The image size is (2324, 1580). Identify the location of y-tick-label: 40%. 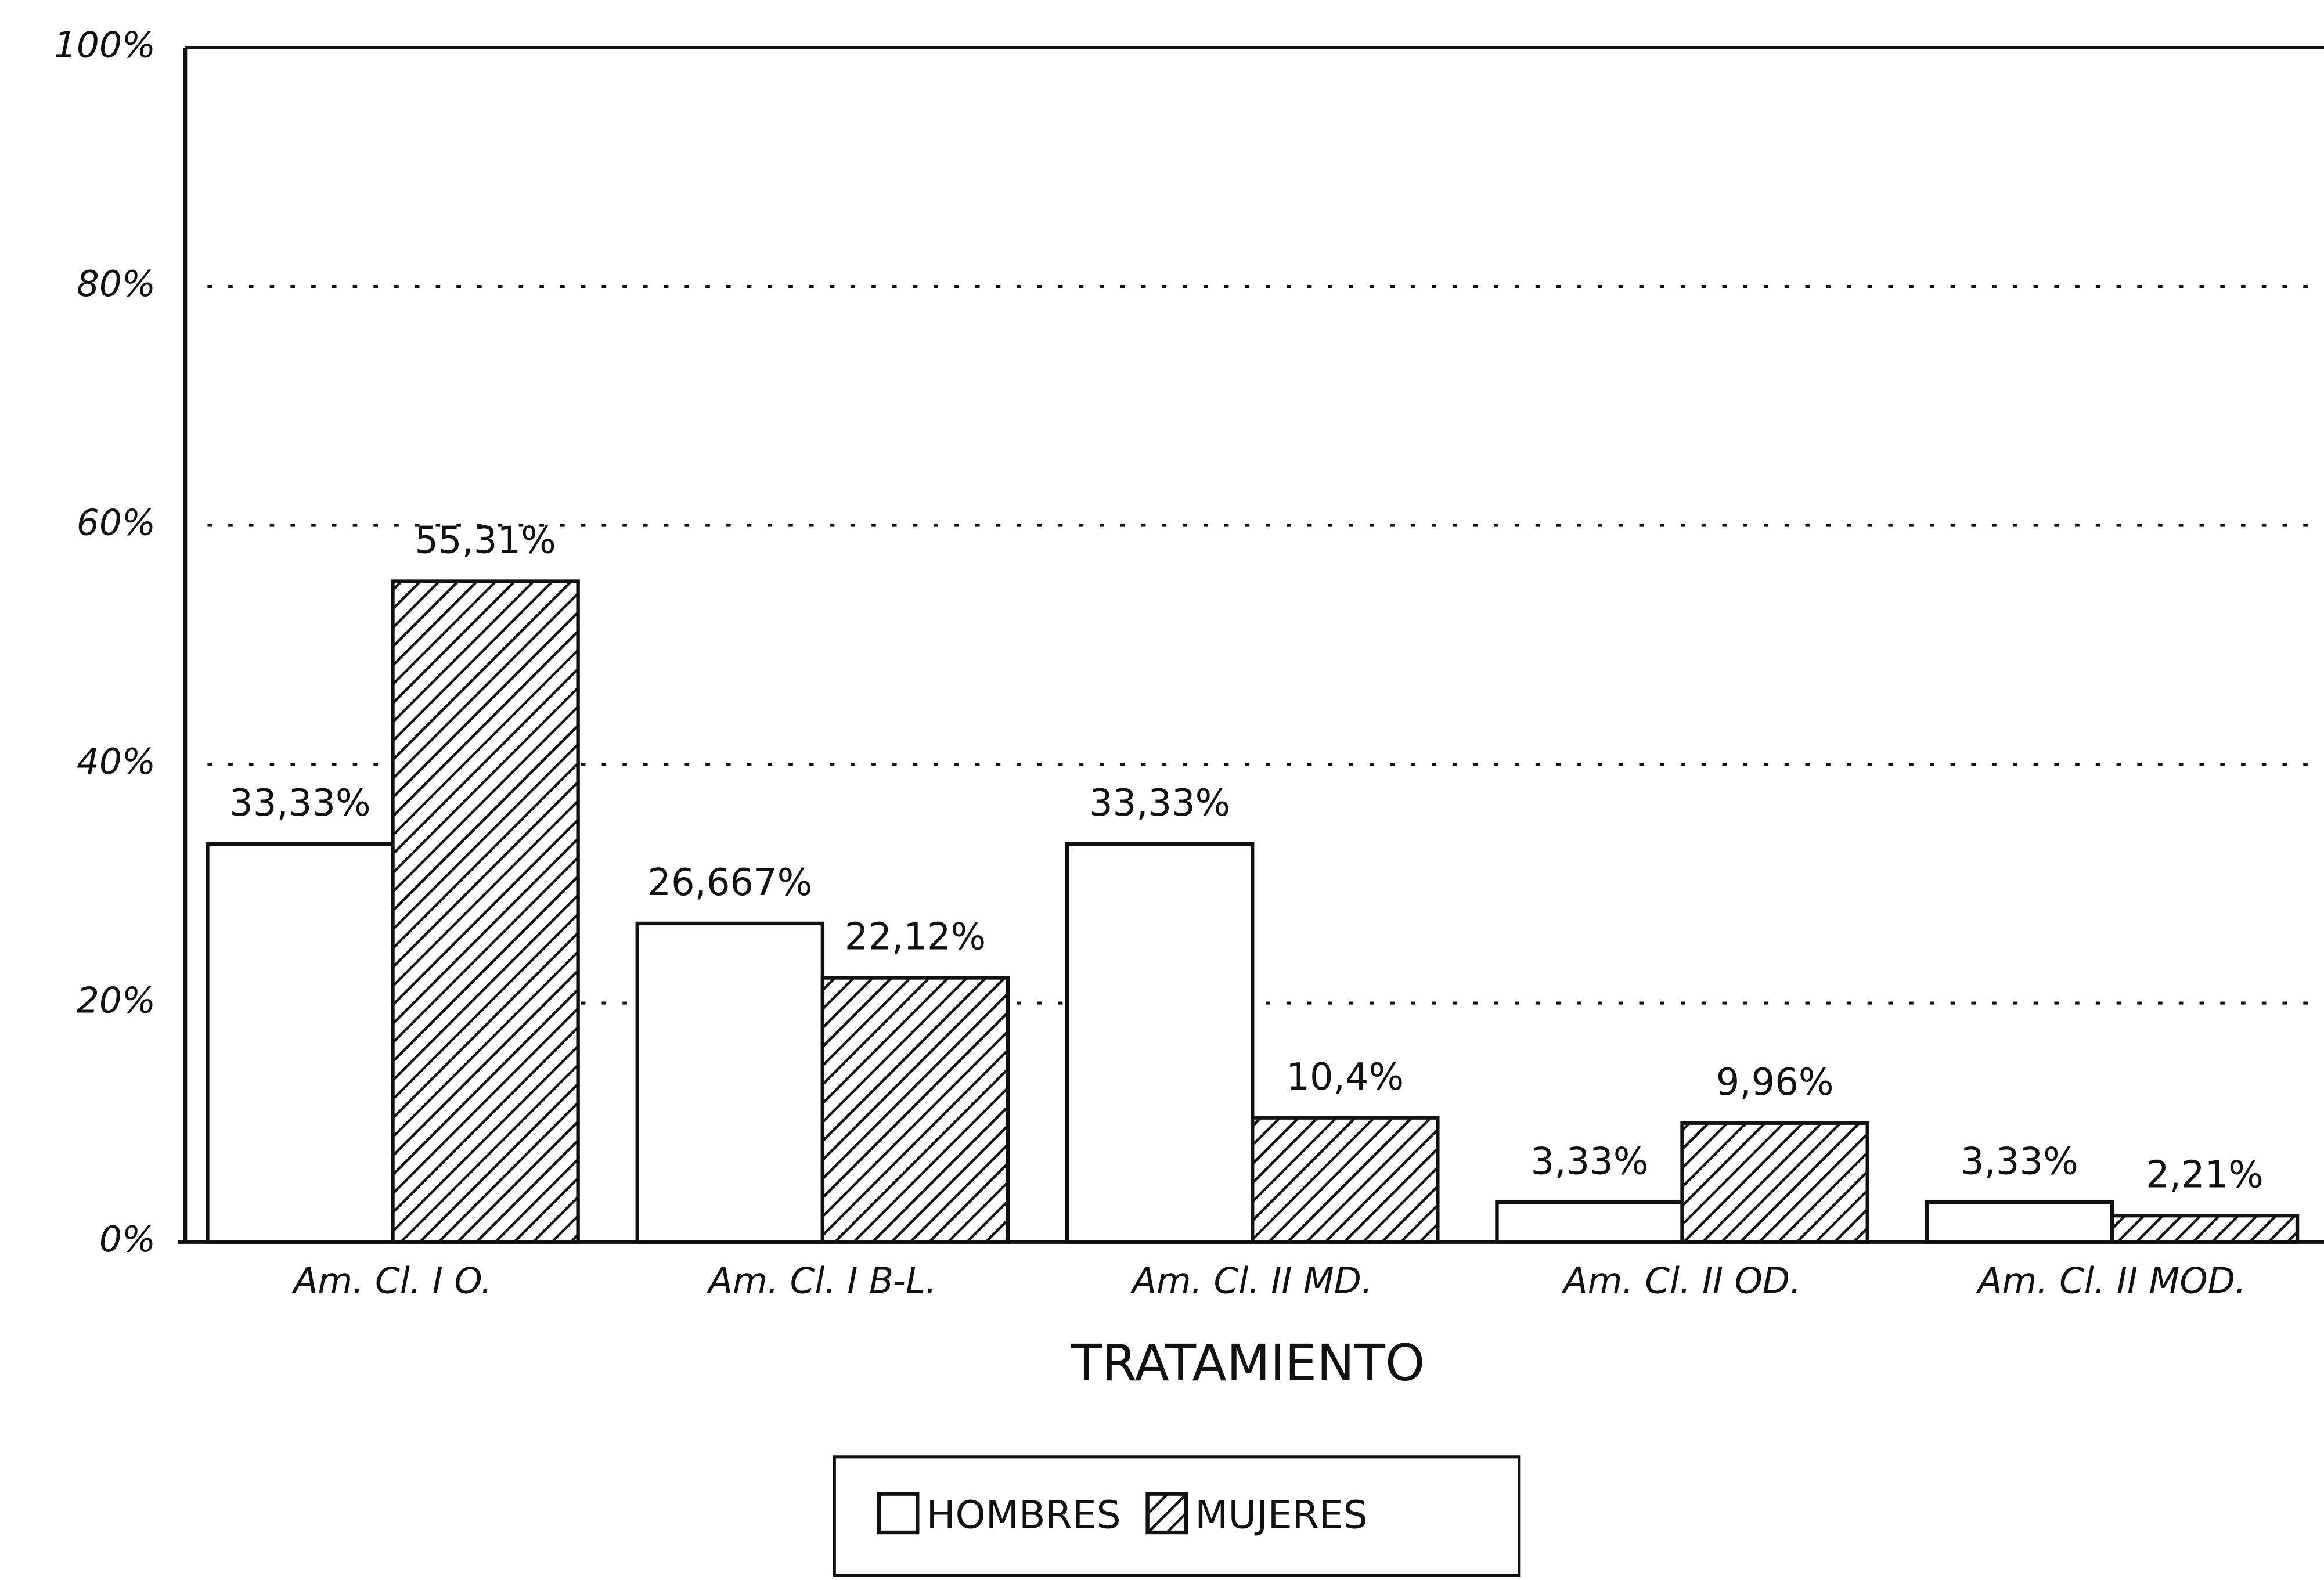
(116, 762).